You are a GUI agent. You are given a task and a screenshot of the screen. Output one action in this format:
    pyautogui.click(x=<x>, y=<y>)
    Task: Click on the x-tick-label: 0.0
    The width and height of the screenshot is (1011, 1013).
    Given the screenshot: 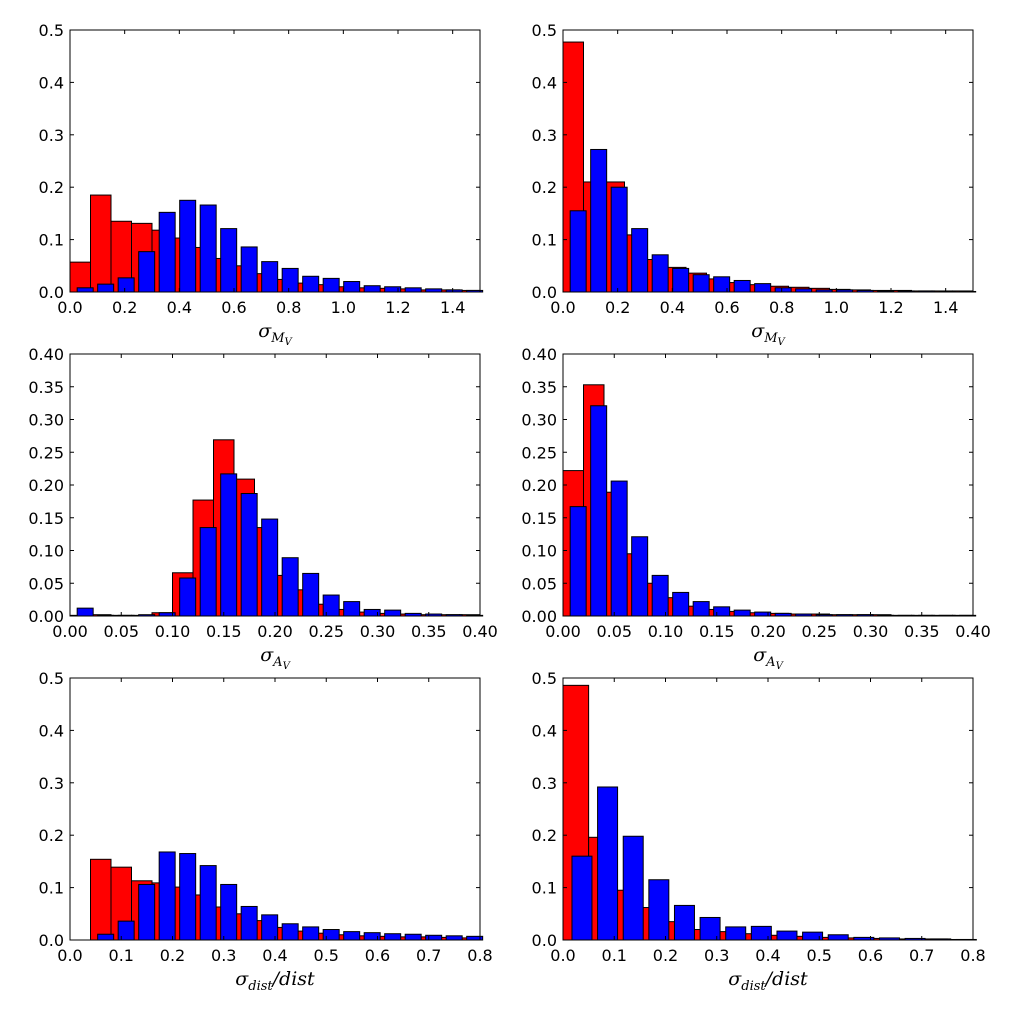 What is the action you would take?
    pyautogui.click(x=69, y=307)
    